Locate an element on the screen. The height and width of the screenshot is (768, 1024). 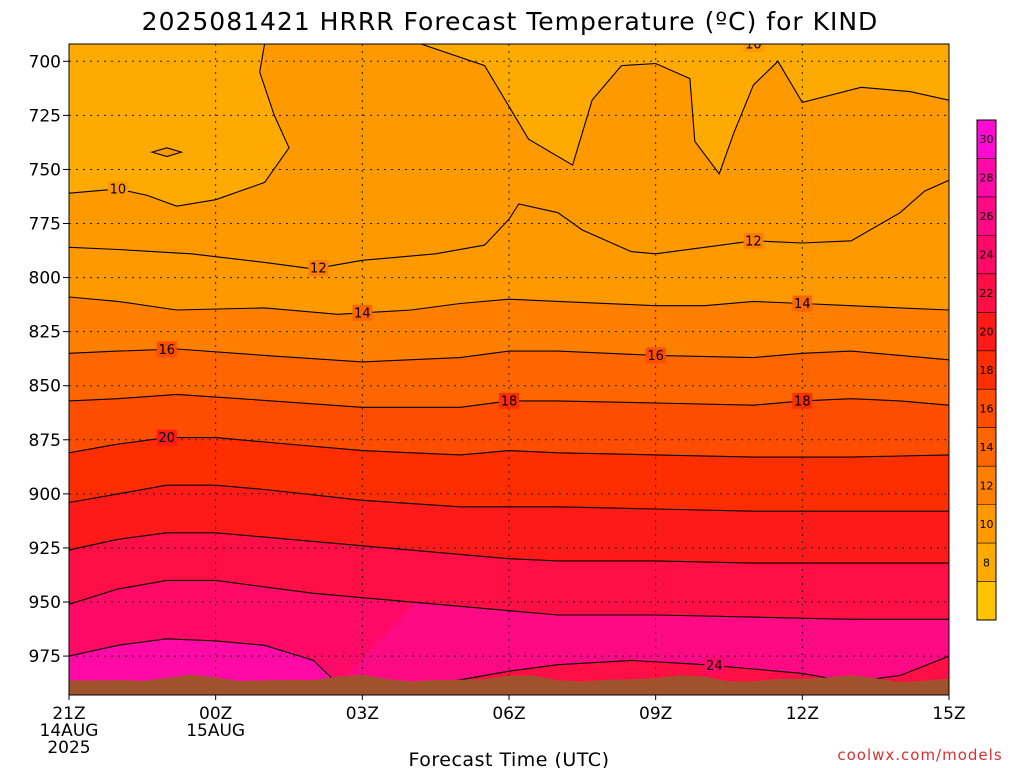
y-tick-label: 775 is located at coordinates (45, 225).